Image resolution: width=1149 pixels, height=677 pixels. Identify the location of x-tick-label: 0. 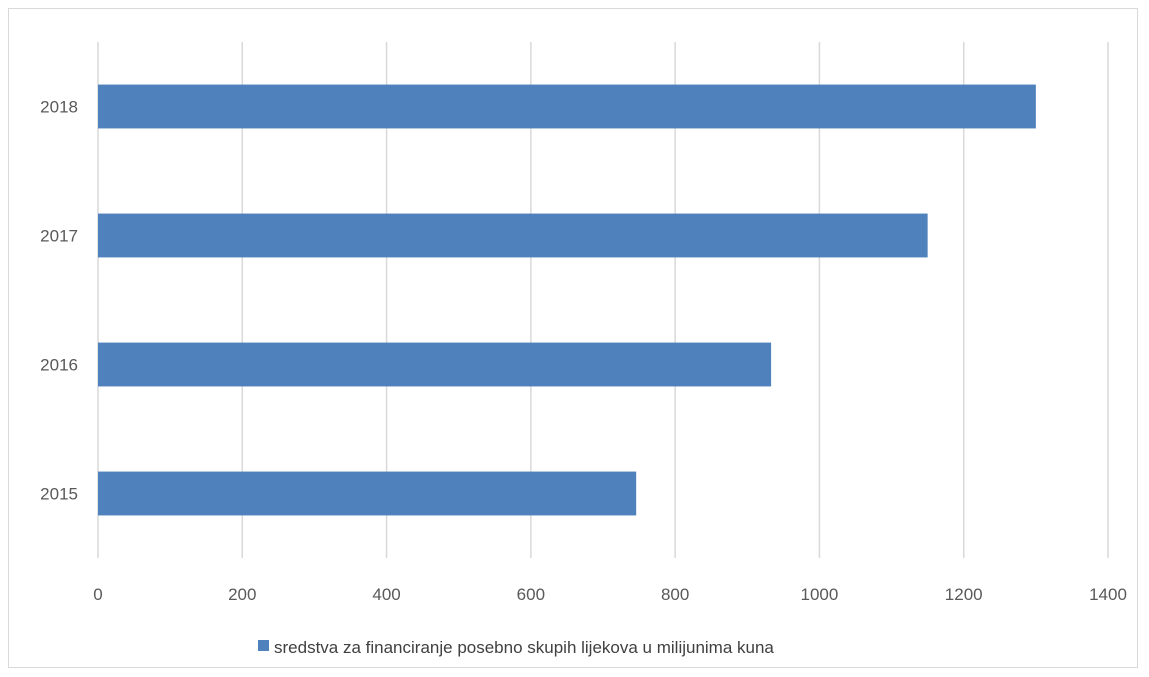
(97, 594).